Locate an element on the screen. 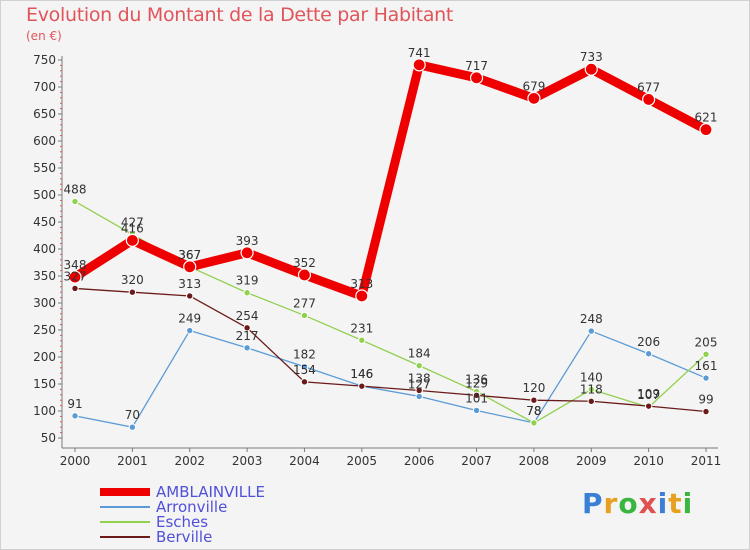 The height and width of the screenshot is (550, 750). y-tick-label: 400 is located at coordinates (44, 249).